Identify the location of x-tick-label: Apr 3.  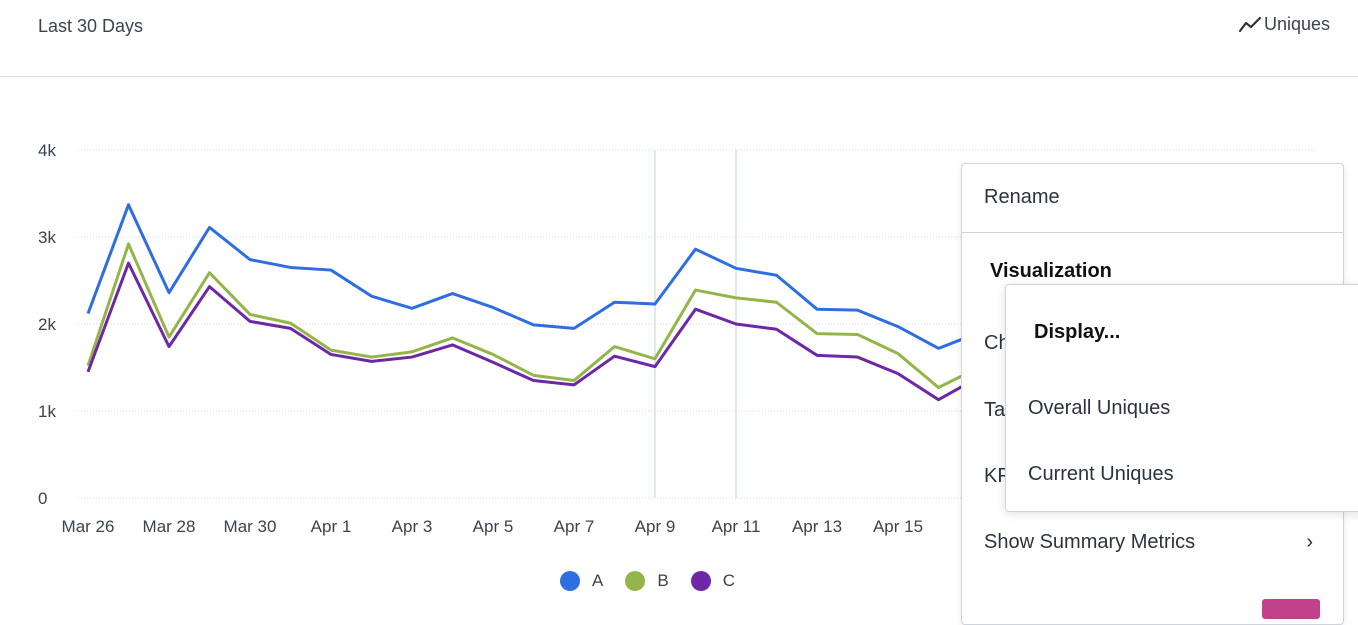
(412, 526).